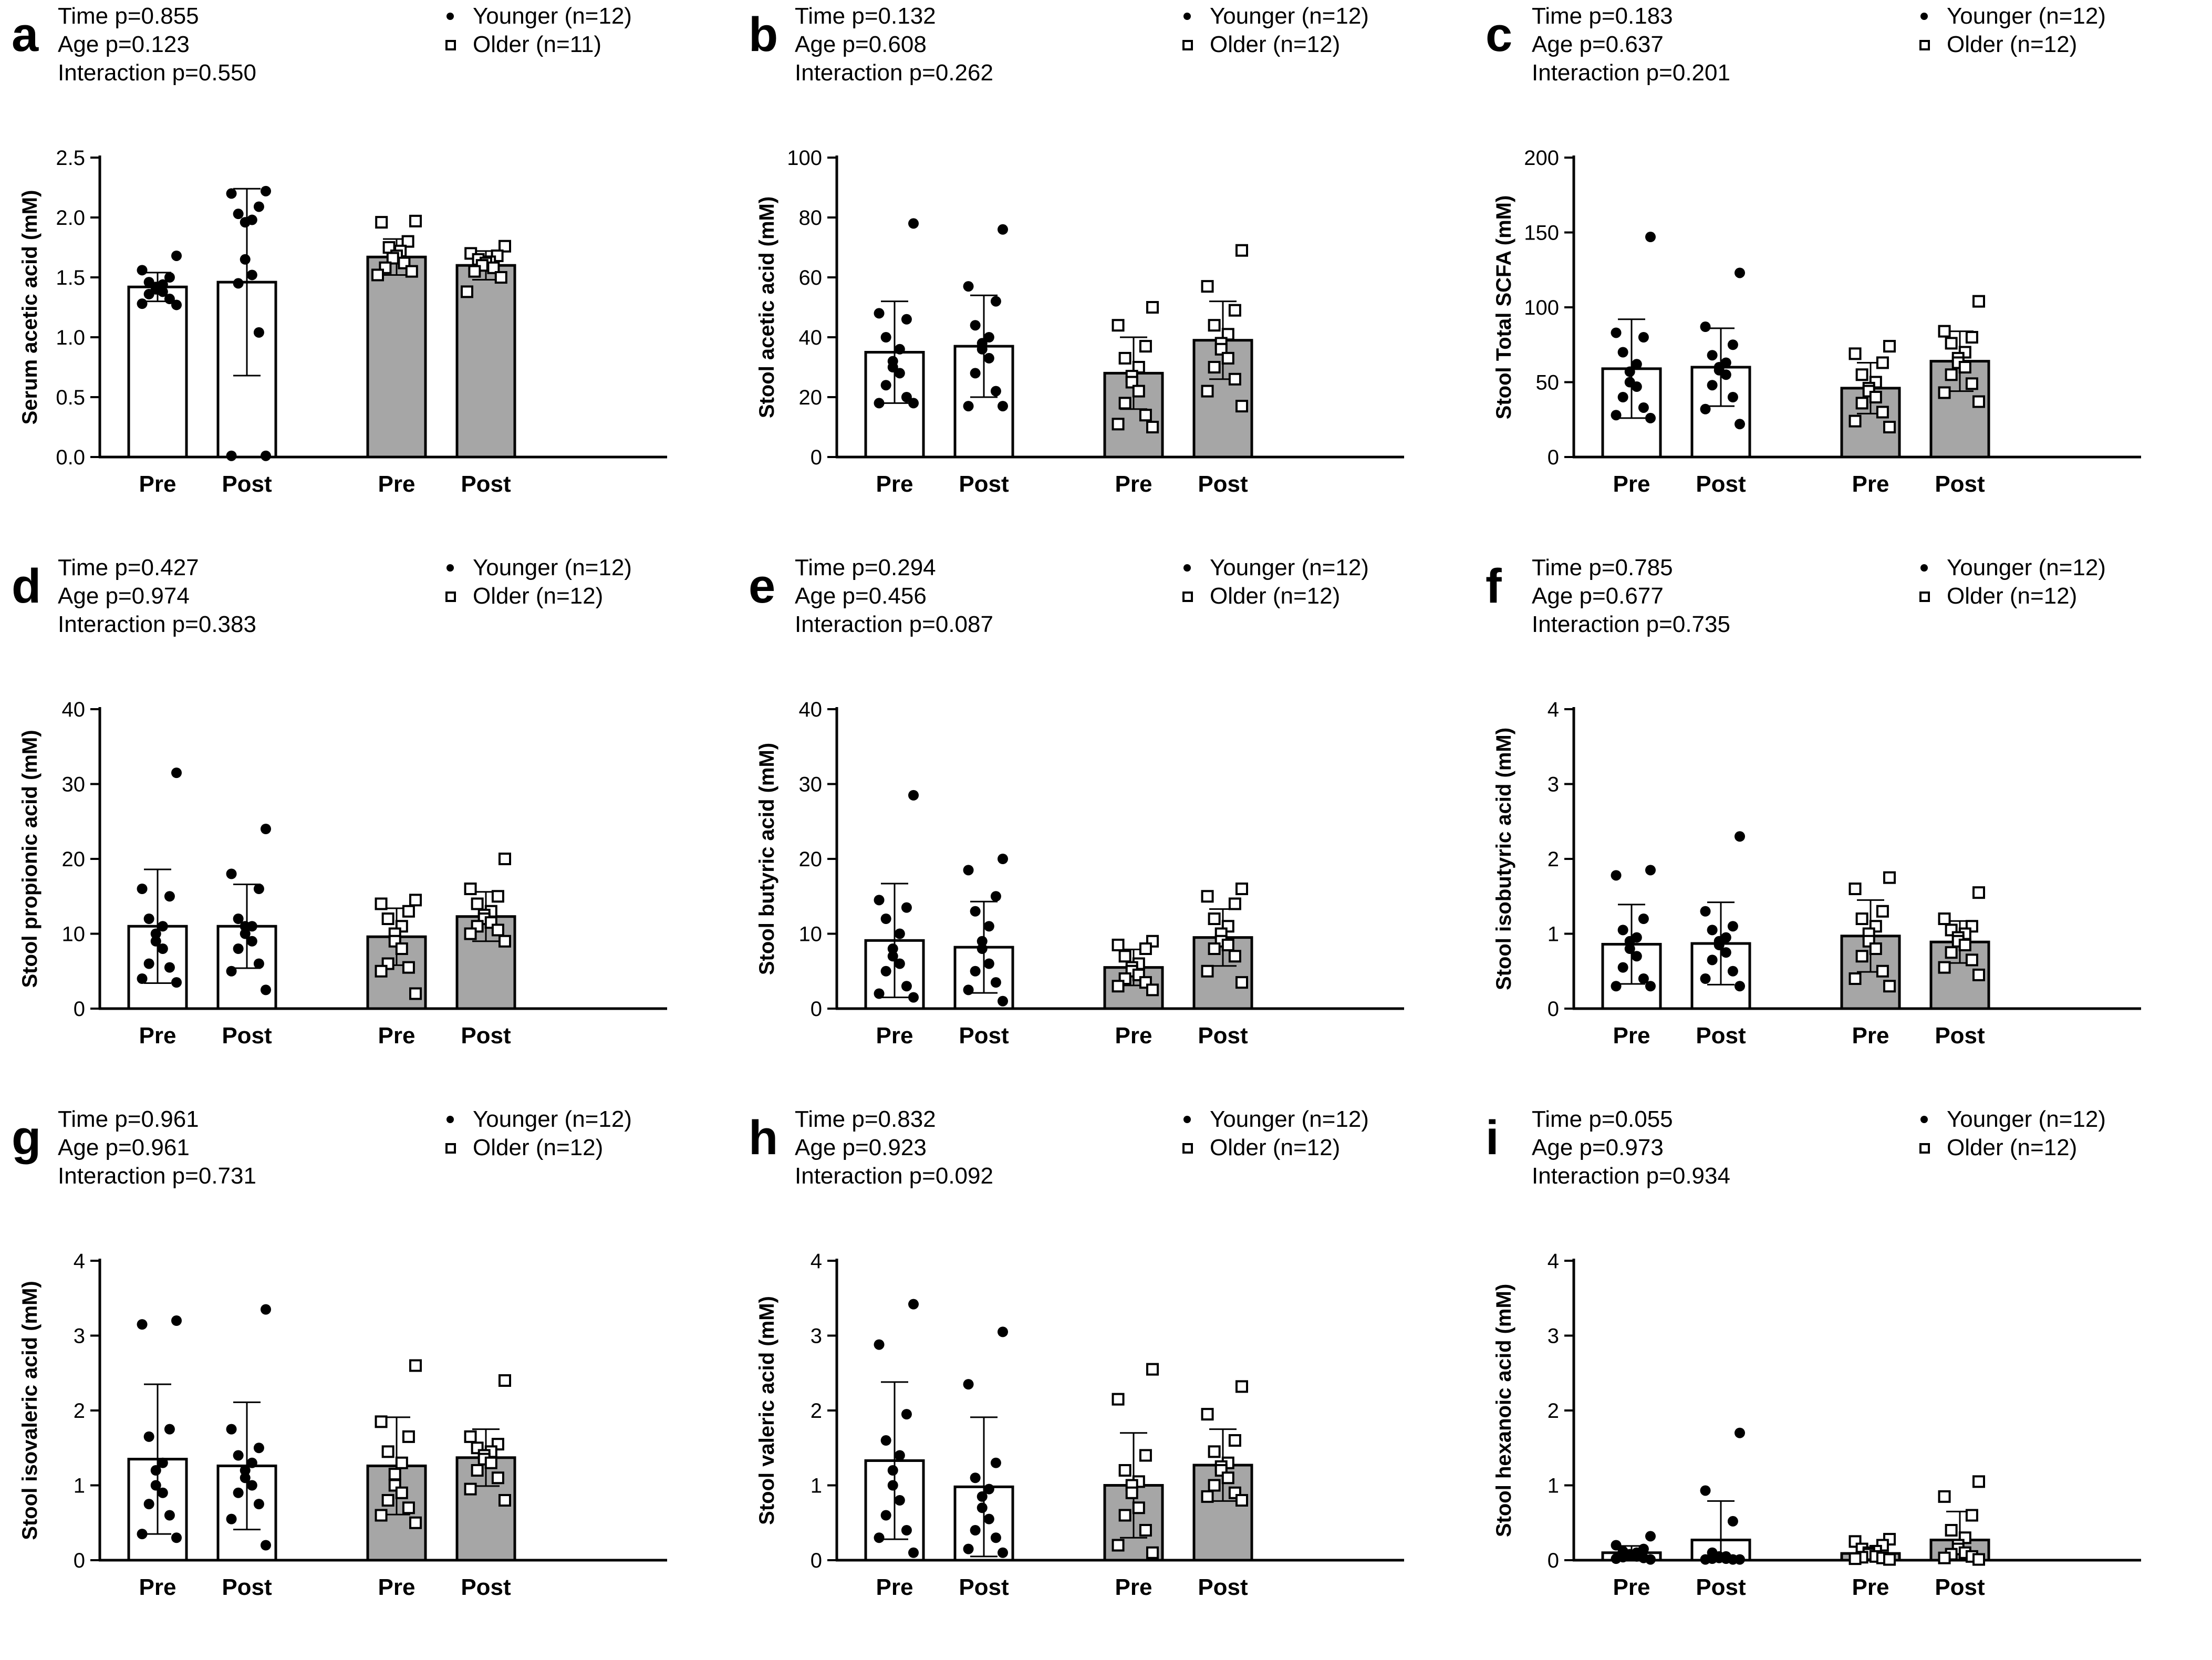  Describe the element at coordinates (811, 709) in the screenshot. I see `y-tick-label: 40` at that location.